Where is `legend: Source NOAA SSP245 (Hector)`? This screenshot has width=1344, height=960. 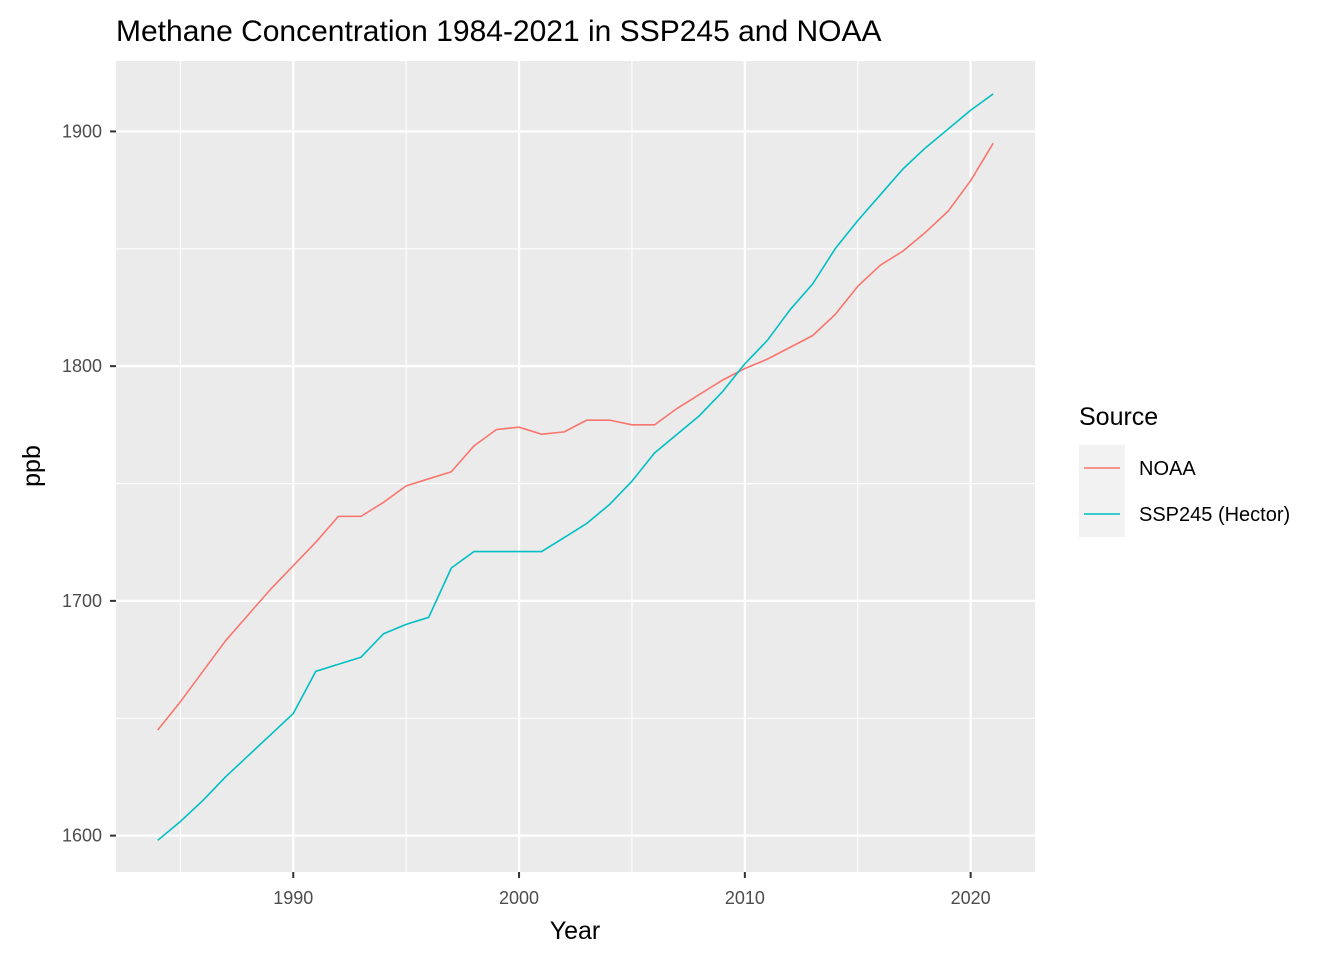 legend: Source NOAA SSP245 (Hector) is located at coordinates (1184, 470).